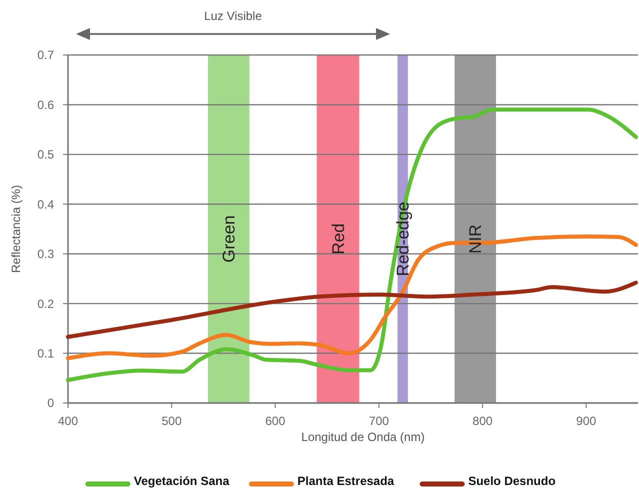 The width and height of the screenshot is (639, 493). What do you see at coordinates (45, 204) in the screenshot?
I see `y-tick-label: 0.4` at bounding box center [45, 204].